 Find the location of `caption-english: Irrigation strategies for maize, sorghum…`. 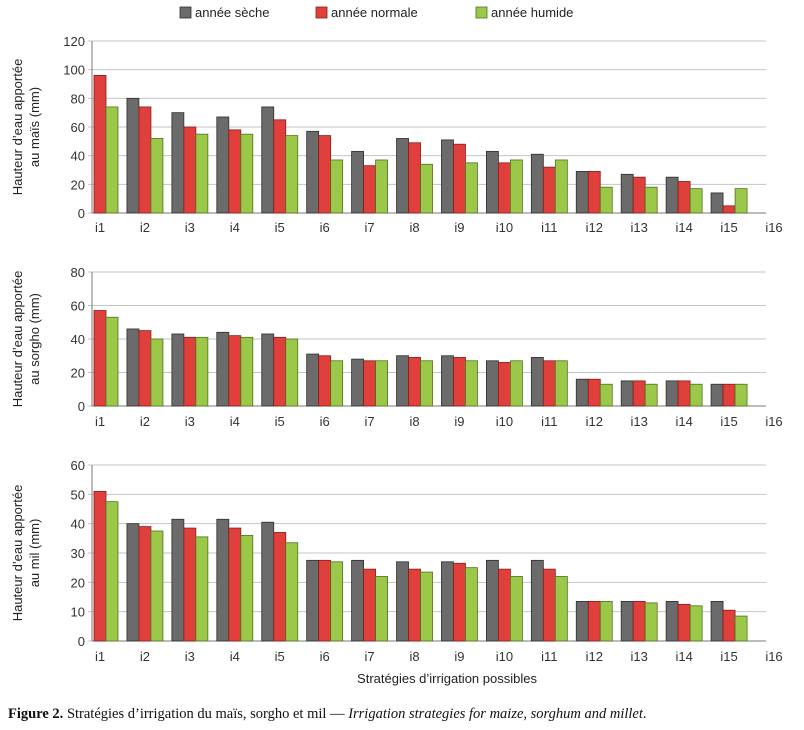

caption-english: Irrigation strategies for maize, sorghum… is located at coordinates (495, 714).